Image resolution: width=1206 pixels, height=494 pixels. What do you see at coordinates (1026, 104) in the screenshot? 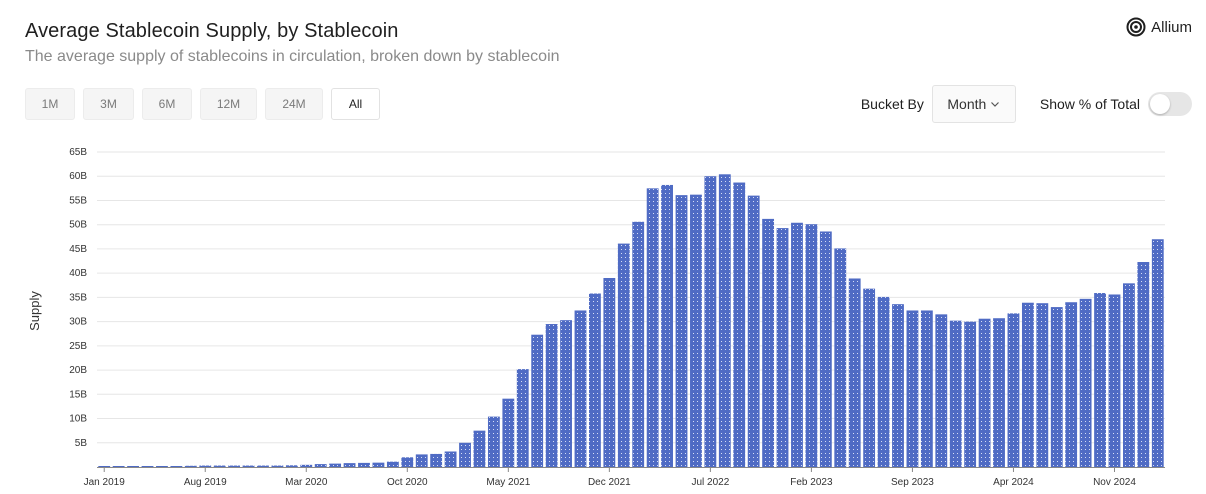
I see `chart-controls: Bucket By Month Show % of Total` at bounding box center [1026, 104].